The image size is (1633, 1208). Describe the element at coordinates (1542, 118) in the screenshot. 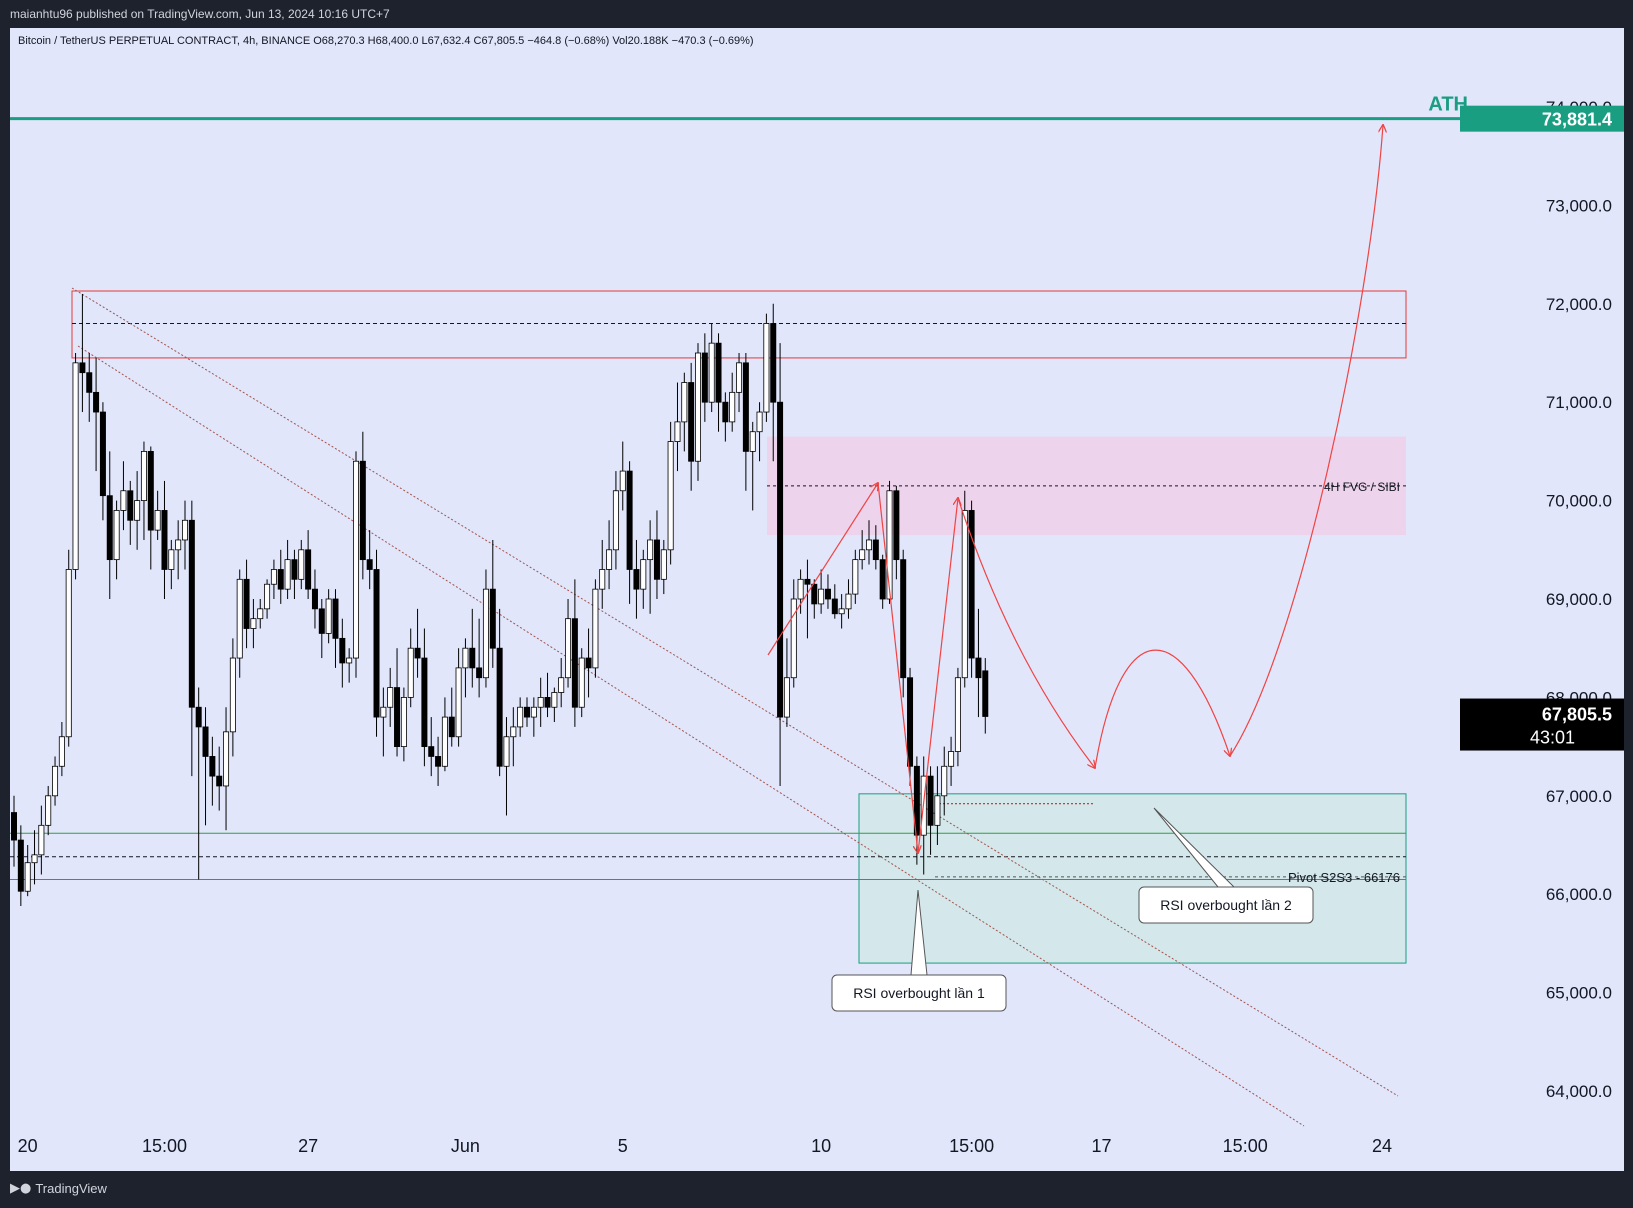

I see `ath-price-tag` at that location.